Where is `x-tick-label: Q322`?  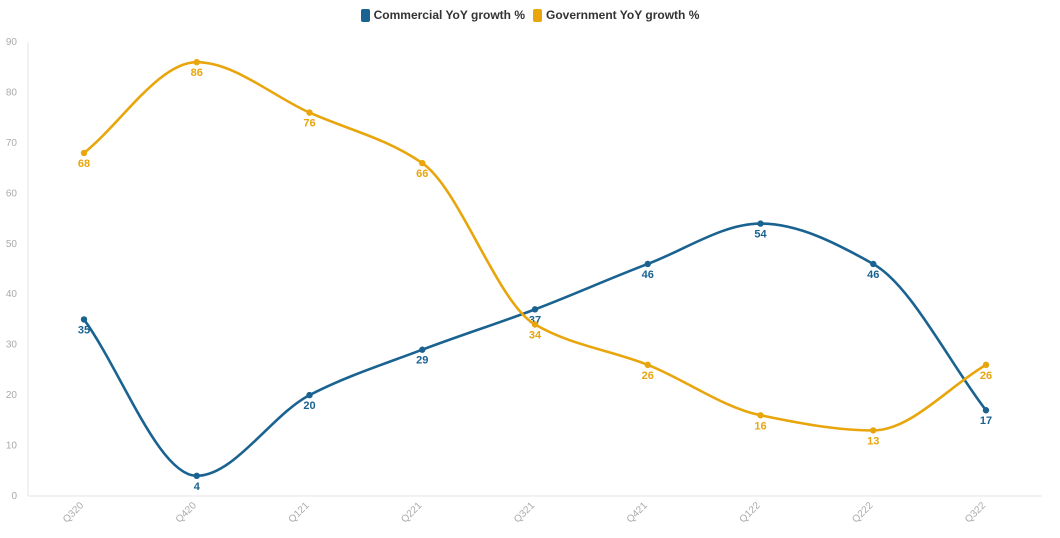
x-tick-label: Q322 is located at coordinates (975, 512).